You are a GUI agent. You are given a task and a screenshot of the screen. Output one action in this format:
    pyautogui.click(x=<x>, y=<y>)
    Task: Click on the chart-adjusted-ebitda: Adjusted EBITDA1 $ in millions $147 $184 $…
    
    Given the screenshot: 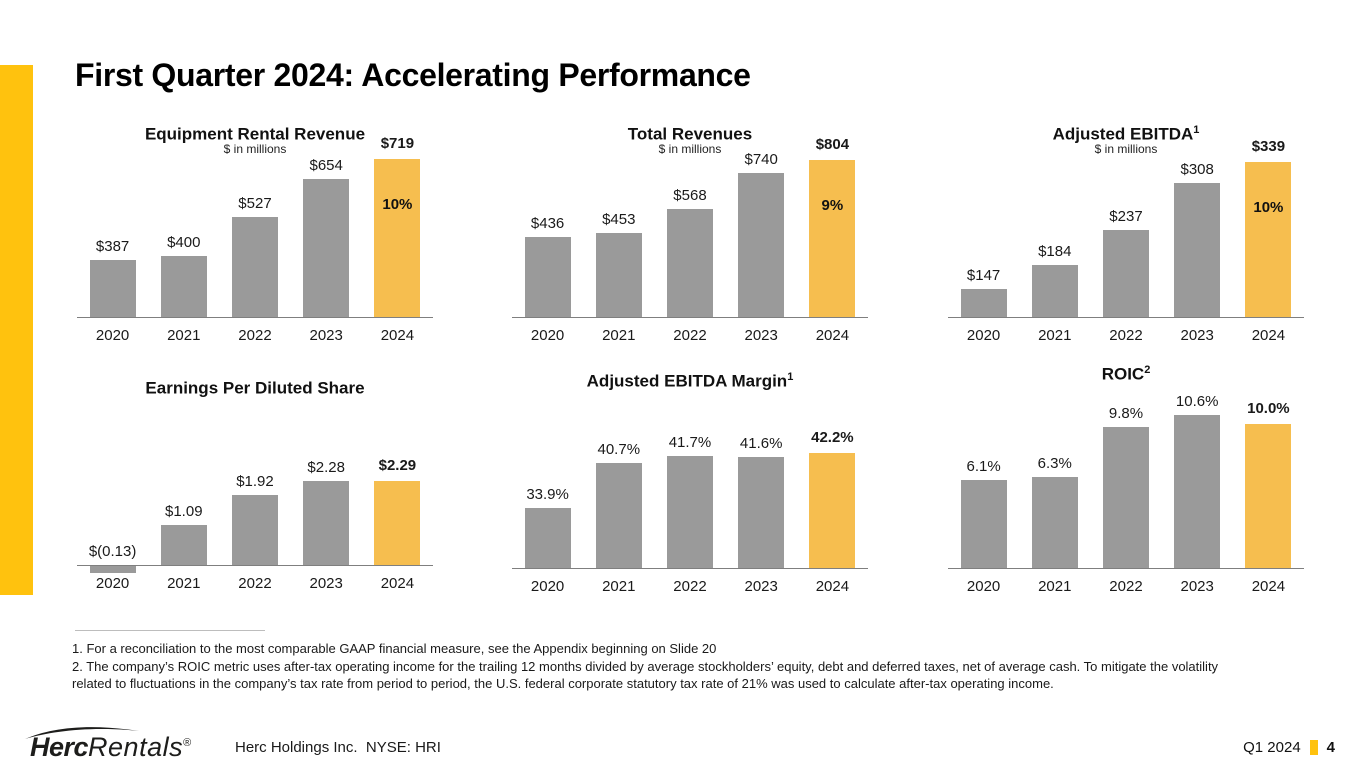 What is the action you would take?
    pyautogui.click(x=1126, y=232)
    